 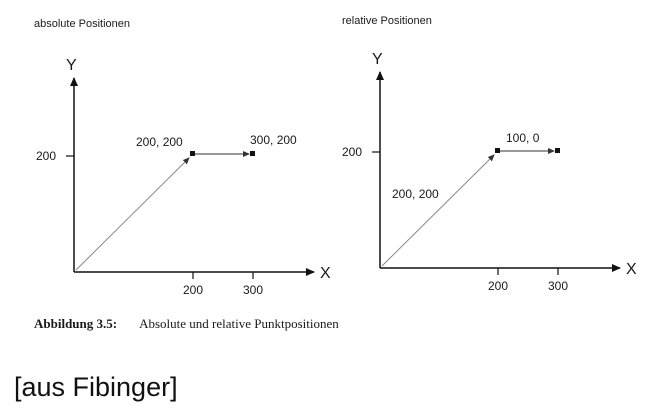 I want to click on right-diagonal-line, so click(x=438, y=210).